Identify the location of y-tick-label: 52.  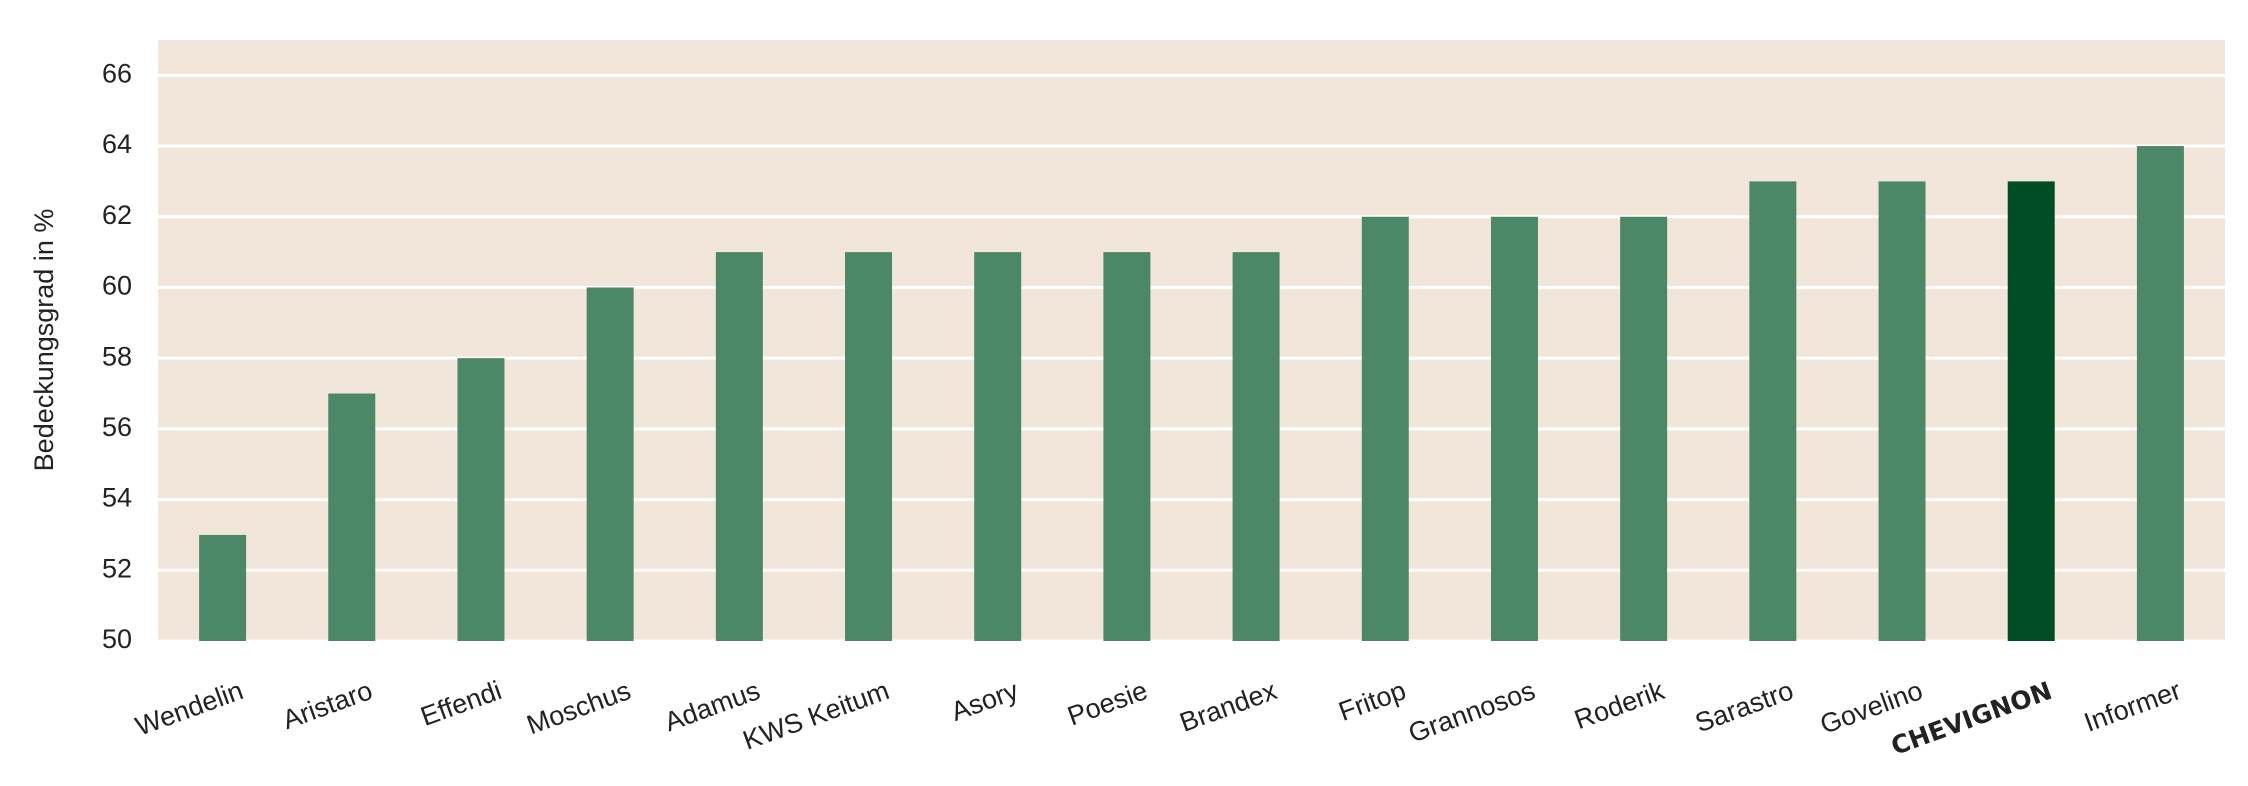
(117, 568).